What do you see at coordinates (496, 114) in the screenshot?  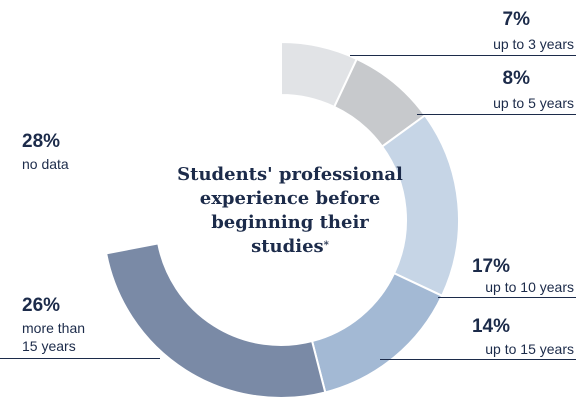 I see `leader-line-up-to-5-years` at bounding box center [496, 114].